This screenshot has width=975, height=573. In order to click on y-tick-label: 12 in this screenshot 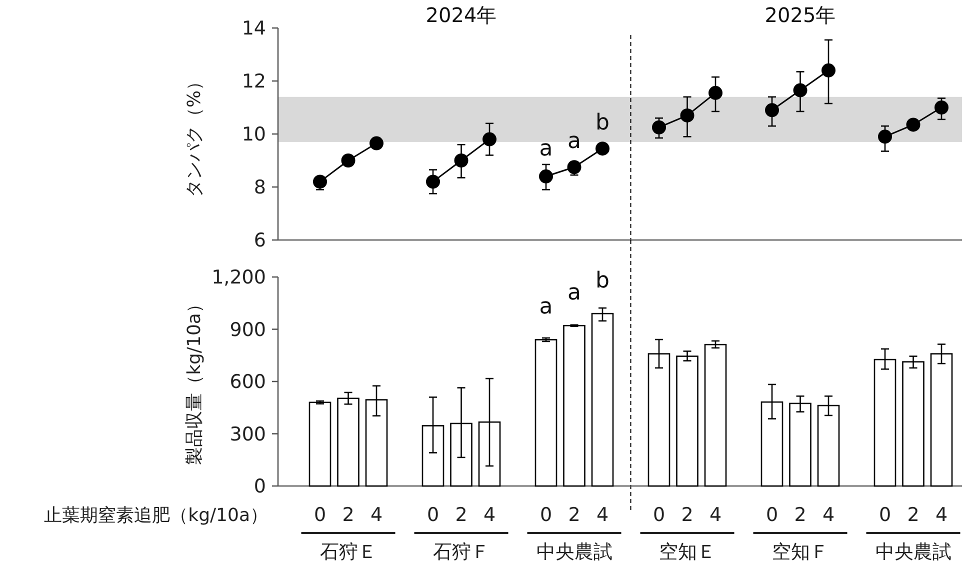, I will do `click(254, 81)`.